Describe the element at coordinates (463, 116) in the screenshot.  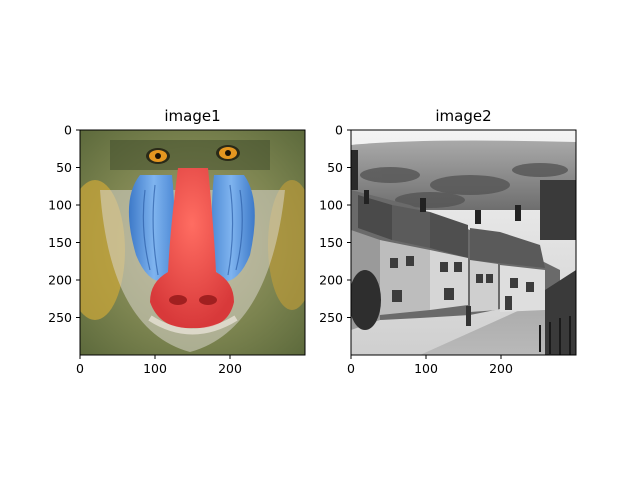
I see `chart-title: image2` at that location.